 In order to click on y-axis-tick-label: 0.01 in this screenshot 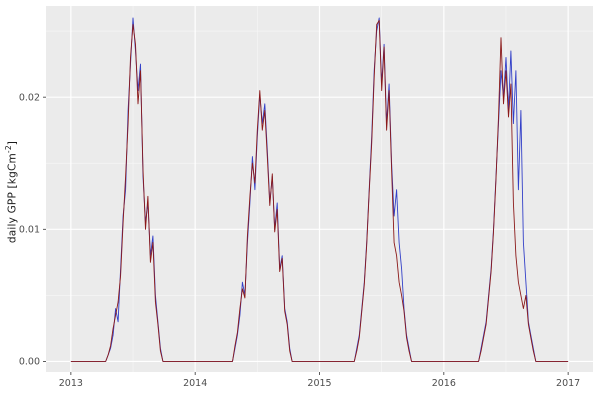, I will do `click(29, 229)`.